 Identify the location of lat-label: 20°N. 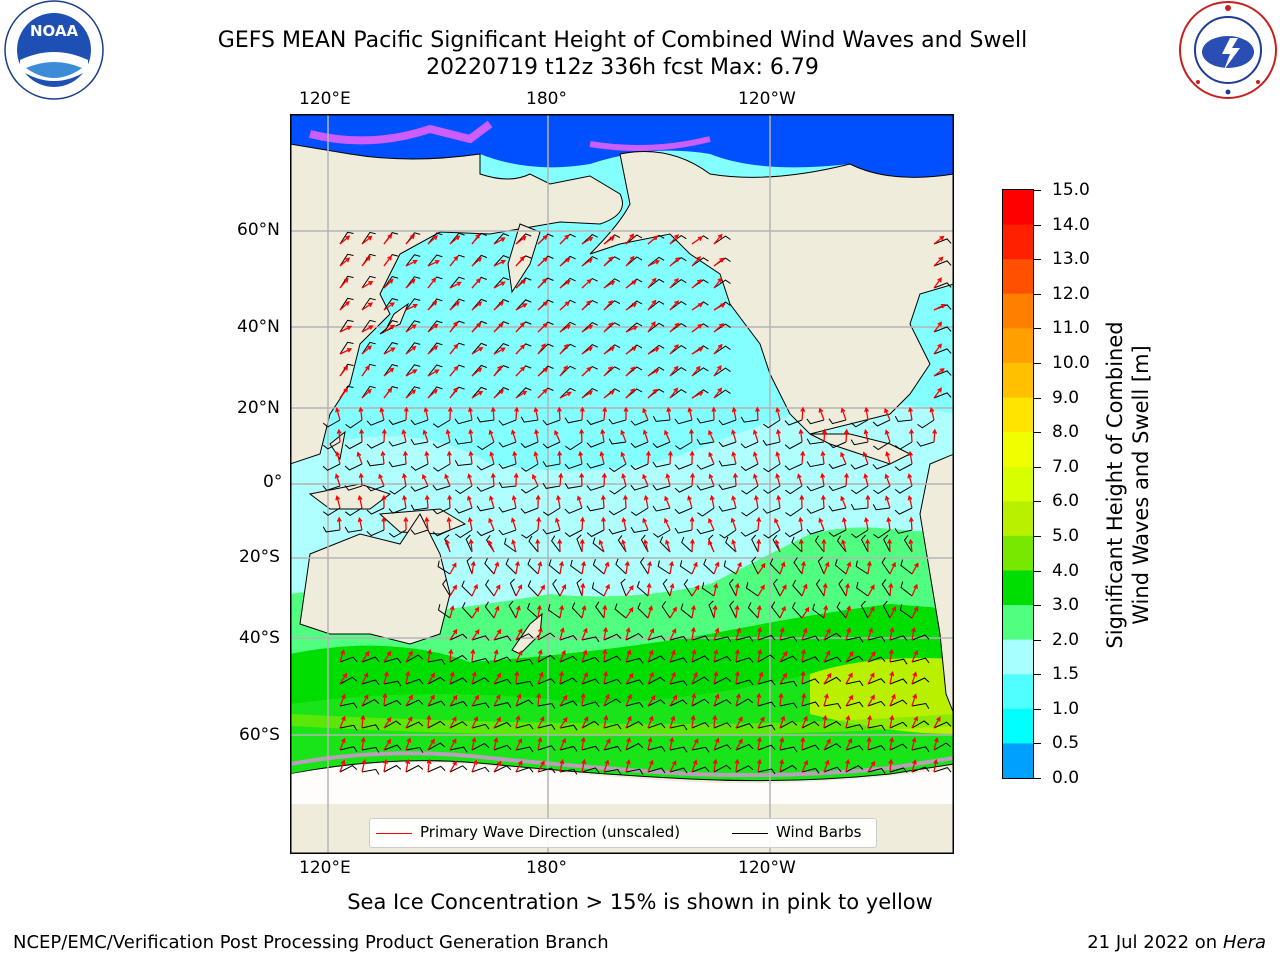
(258, 408).